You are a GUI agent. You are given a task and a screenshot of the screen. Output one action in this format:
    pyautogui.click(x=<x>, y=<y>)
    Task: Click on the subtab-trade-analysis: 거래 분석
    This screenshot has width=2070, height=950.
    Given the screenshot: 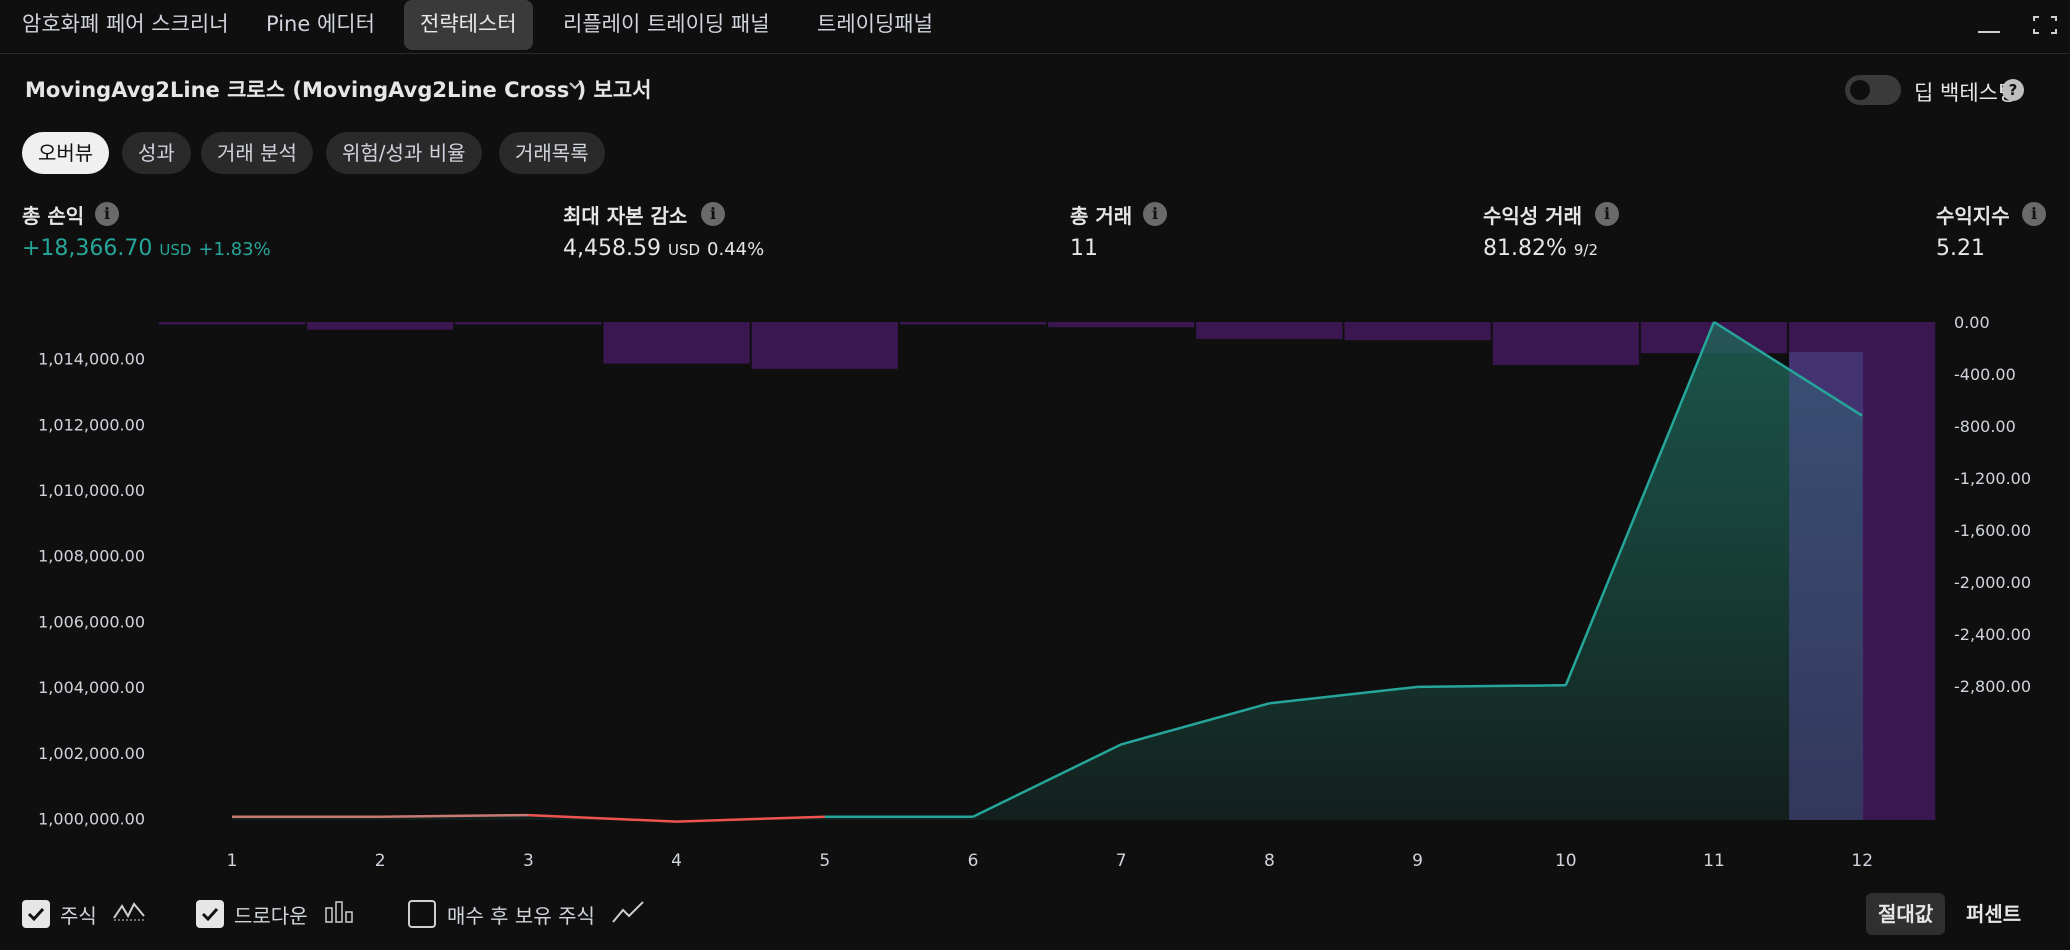 What is the action you would take?
    pyautogui.click(x=257, y=153)
    